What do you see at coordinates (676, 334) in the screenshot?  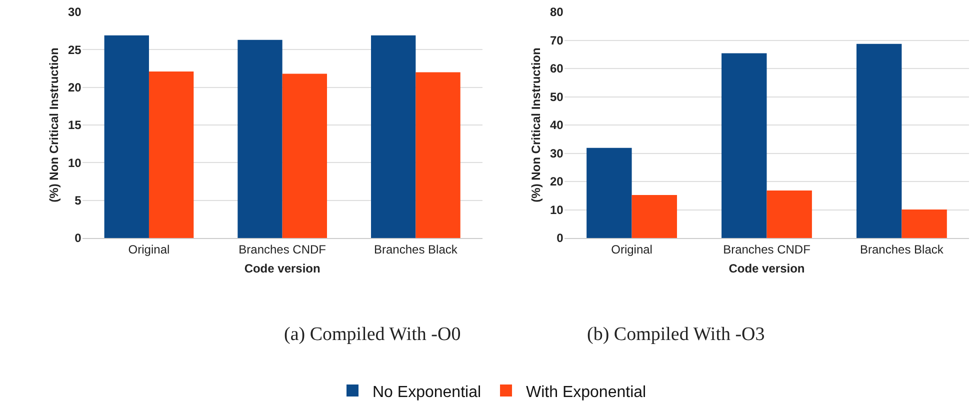 I see `text: (b) Compiled With -O3` at bounding box center [676, 334].